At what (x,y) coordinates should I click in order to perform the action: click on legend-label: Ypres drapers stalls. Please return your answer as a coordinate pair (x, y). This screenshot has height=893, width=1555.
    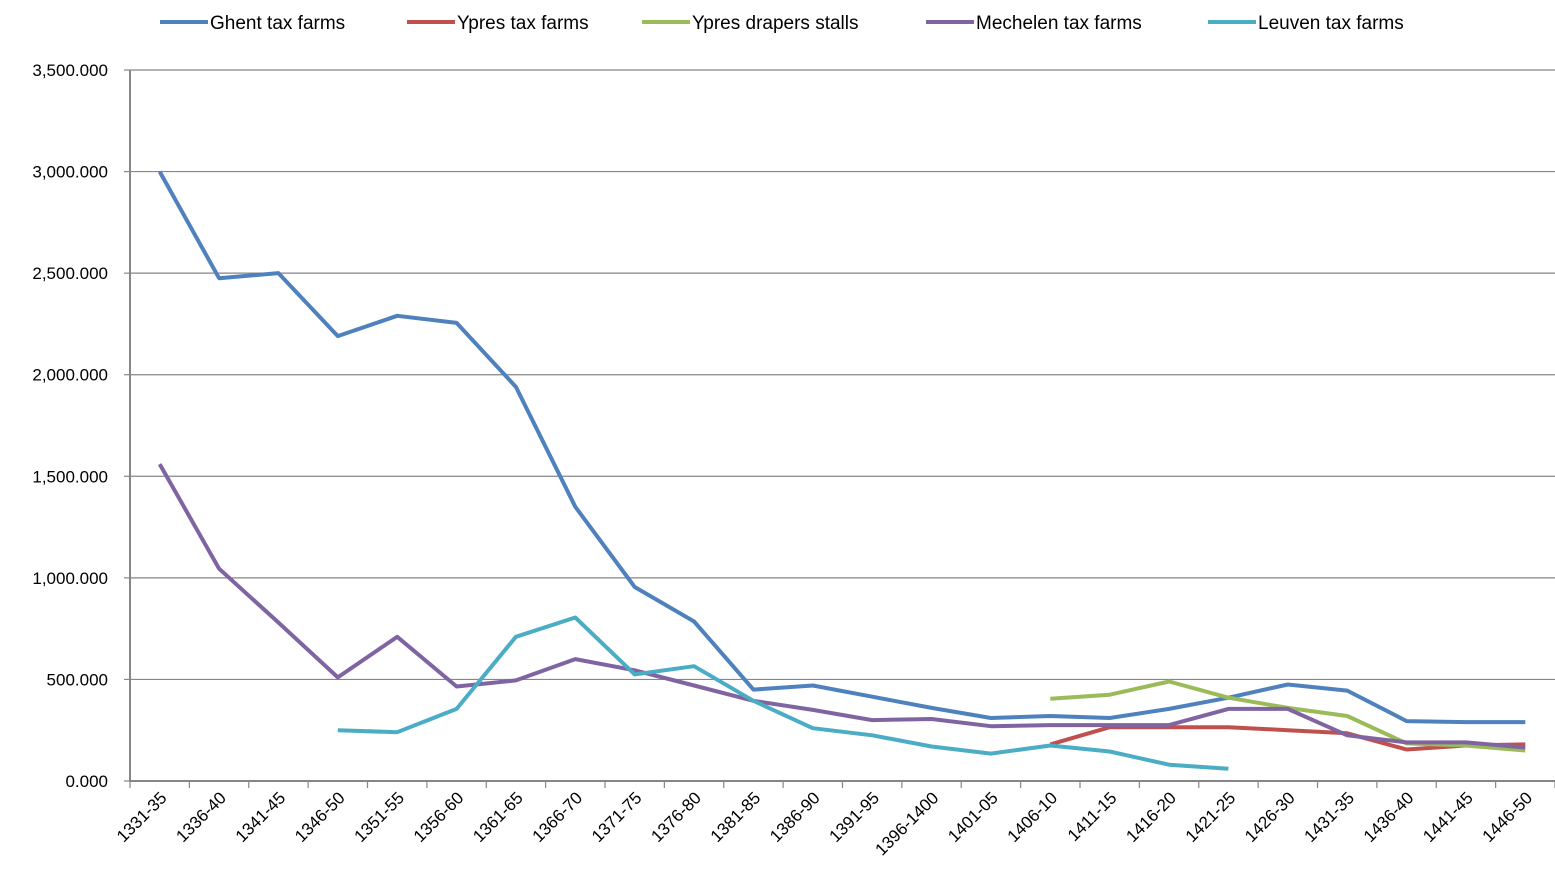
    Looking at the image, I should click on (775, 23).